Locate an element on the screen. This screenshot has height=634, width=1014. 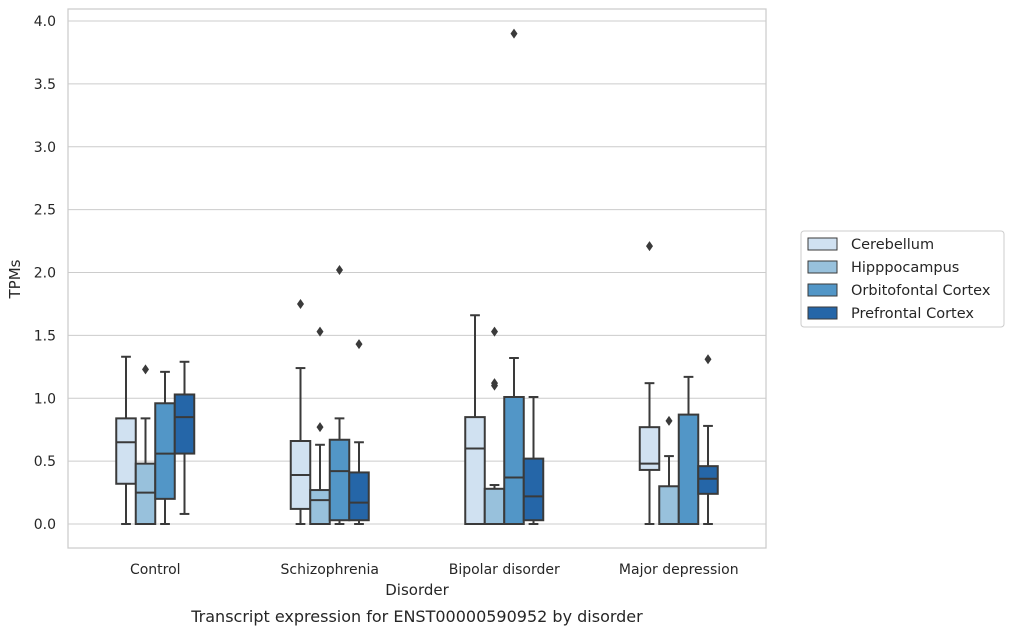
y-tick-label-6: 3.0 is located at coordinates (45, 148).